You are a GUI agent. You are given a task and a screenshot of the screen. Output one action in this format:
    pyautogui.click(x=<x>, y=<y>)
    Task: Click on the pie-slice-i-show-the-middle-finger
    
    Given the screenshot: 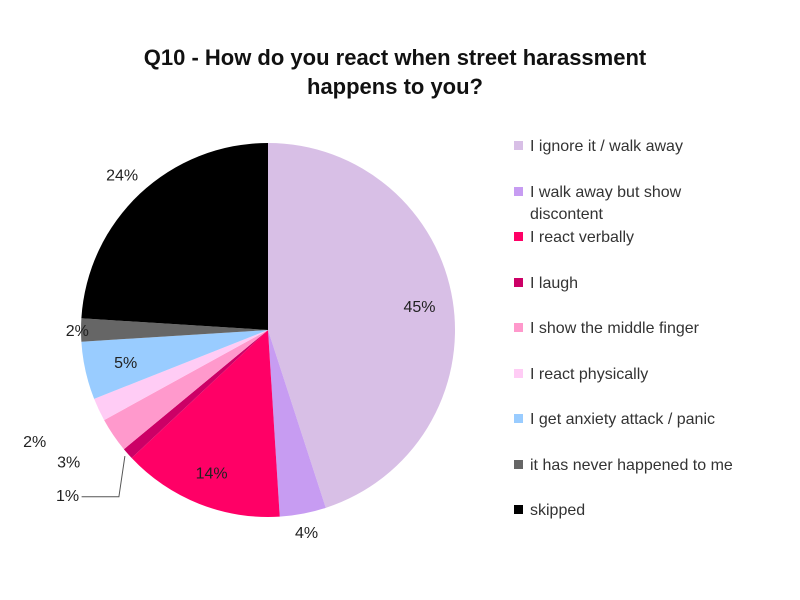 What is the action you would take?
    pyautogui.click(x=186, y=390)
    